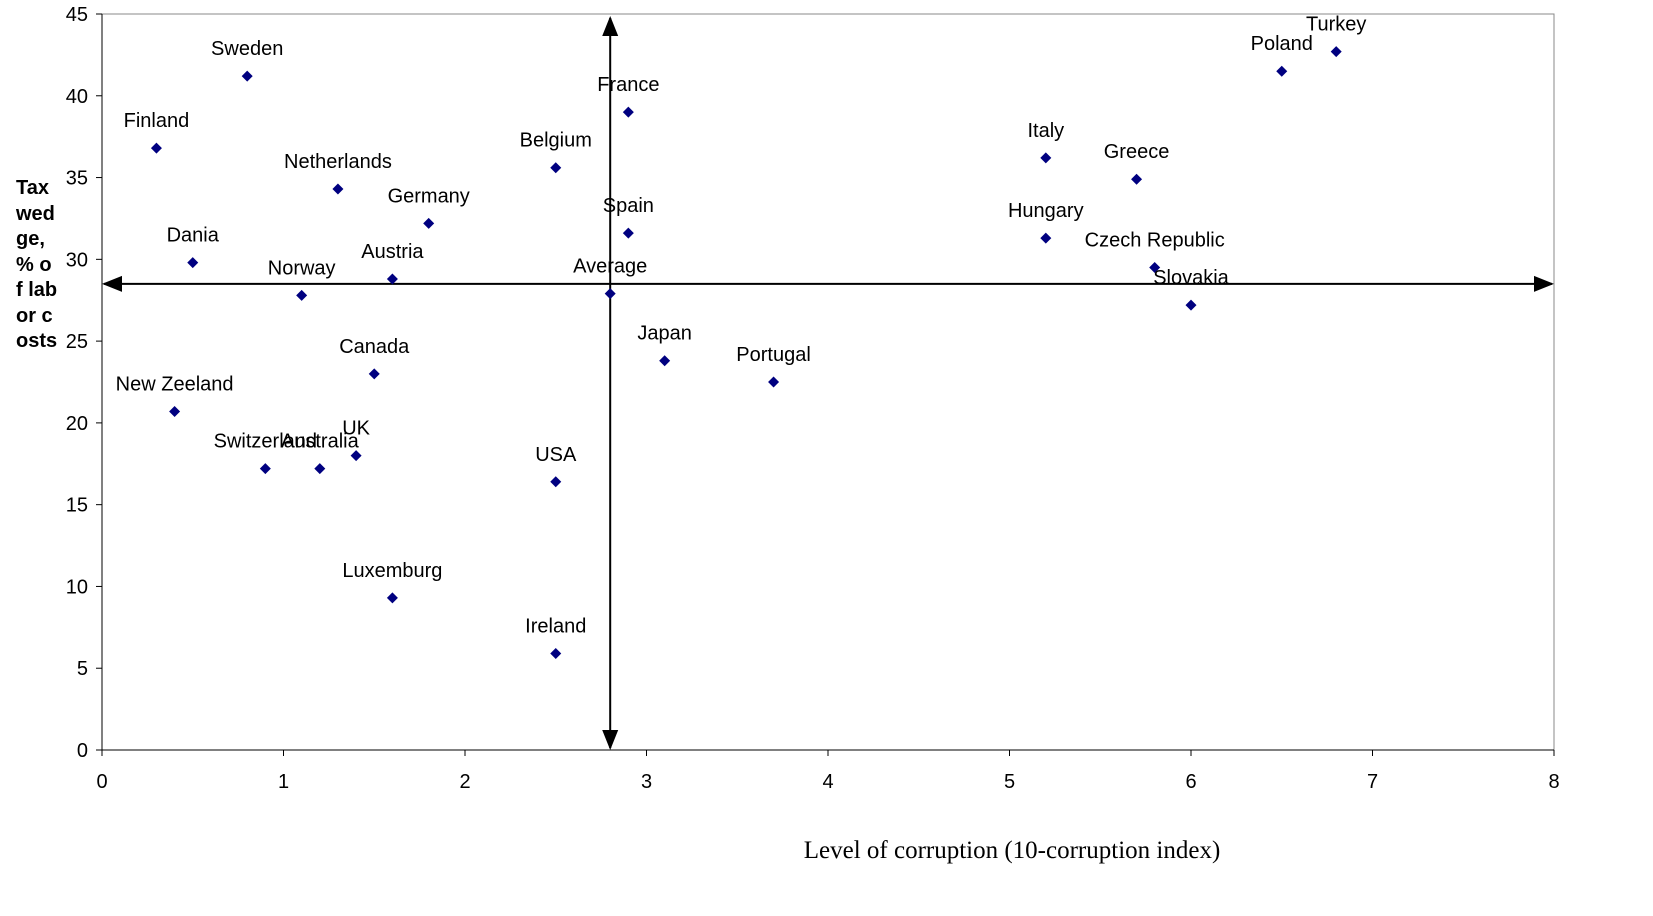 The image size is (1653, 916). What do you see at coordinates (628, 85) in the screenshot?
I see `point-label: France` at bounding box center [628, 85].